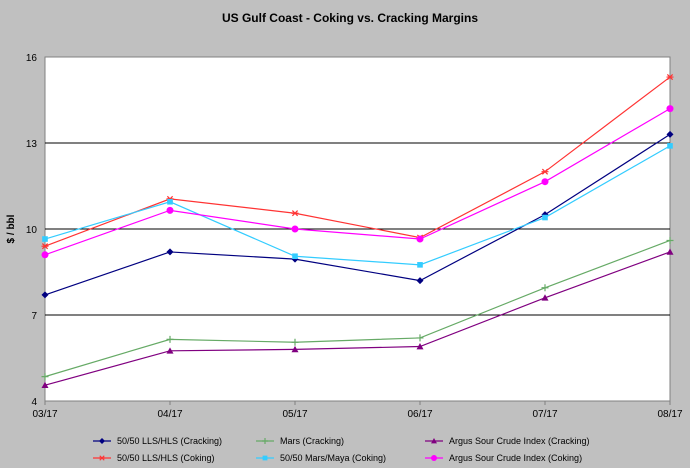 The width and height of the screenshot is (690, 468). Describe the element at coordinates (357, 410) in the screenshot. I see `x-tick-labels: 03/17 04/17 05/17 06/17 07/17 08/17` at that location.